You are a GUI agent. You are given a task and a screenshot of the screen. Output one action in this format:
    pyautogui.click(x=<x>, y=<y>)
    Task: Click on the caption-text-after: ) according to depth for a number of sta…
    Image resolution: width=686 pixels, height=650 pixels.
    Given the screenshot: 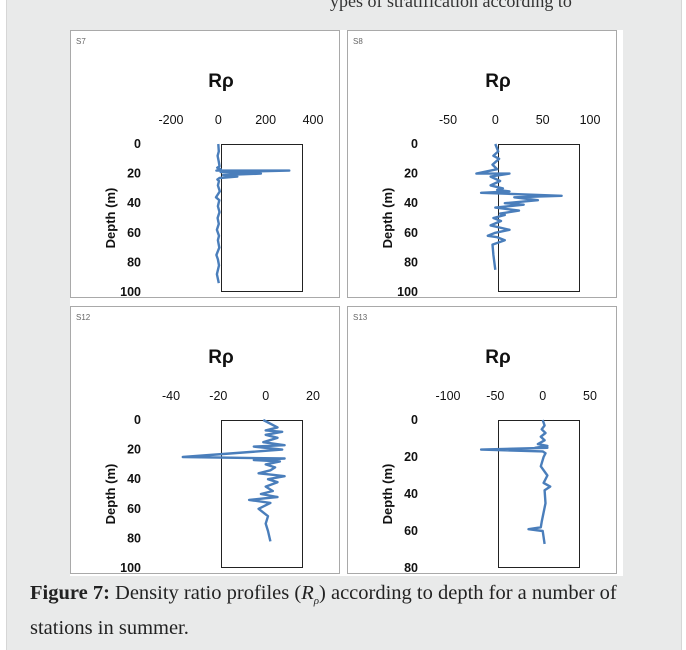 What is the action you would take?
    pyautogui.click(x=323, y=611)
    